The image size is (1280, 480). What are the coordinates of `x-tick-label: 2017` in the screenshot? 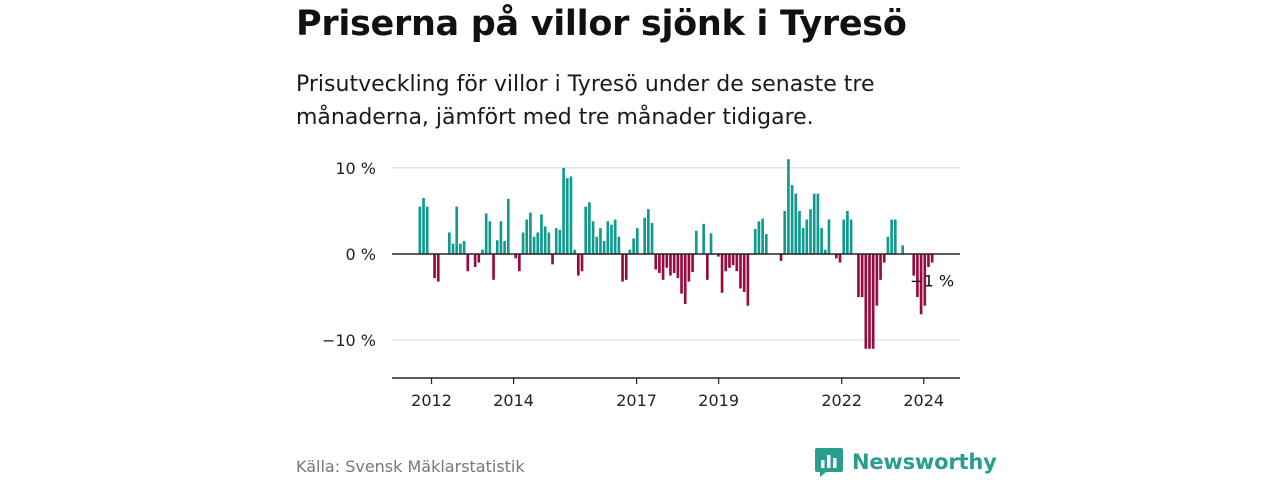 It's located at (636, 400).